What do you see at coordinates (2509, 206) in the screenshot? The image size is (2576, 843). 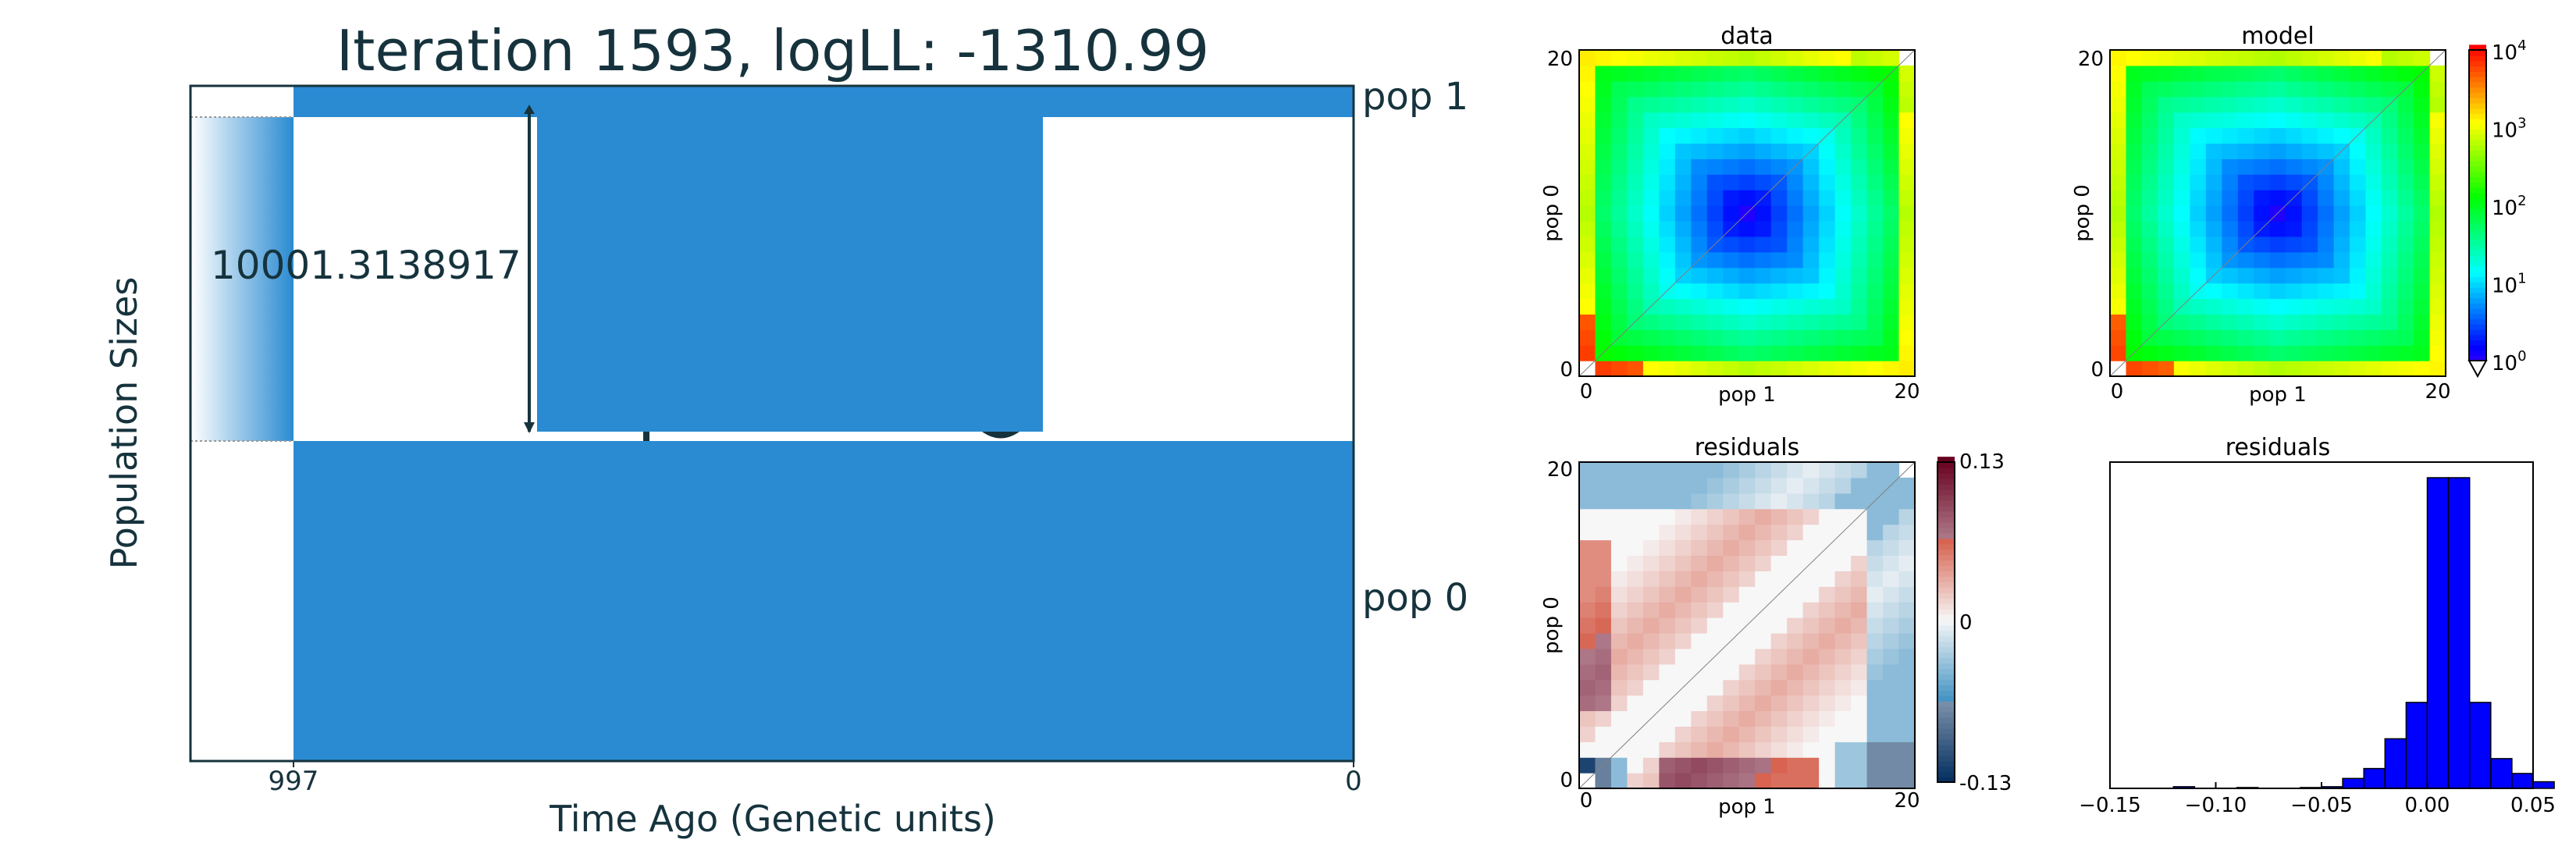 I see `log-cbar-tick: 102` at bounding box center [2509, 206].